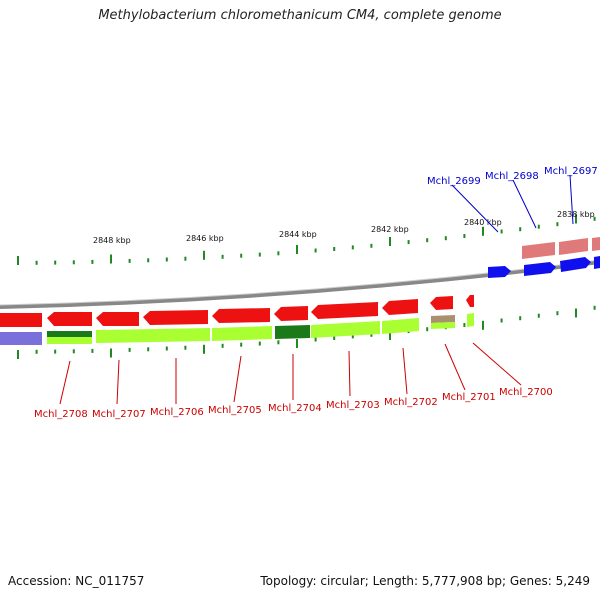 This screenshot has width=600, height=600. Describe the element at coordinates (526, 392) in the screenshot. I see `gene-label-mchl-2700: Mchl_2700` at that location.